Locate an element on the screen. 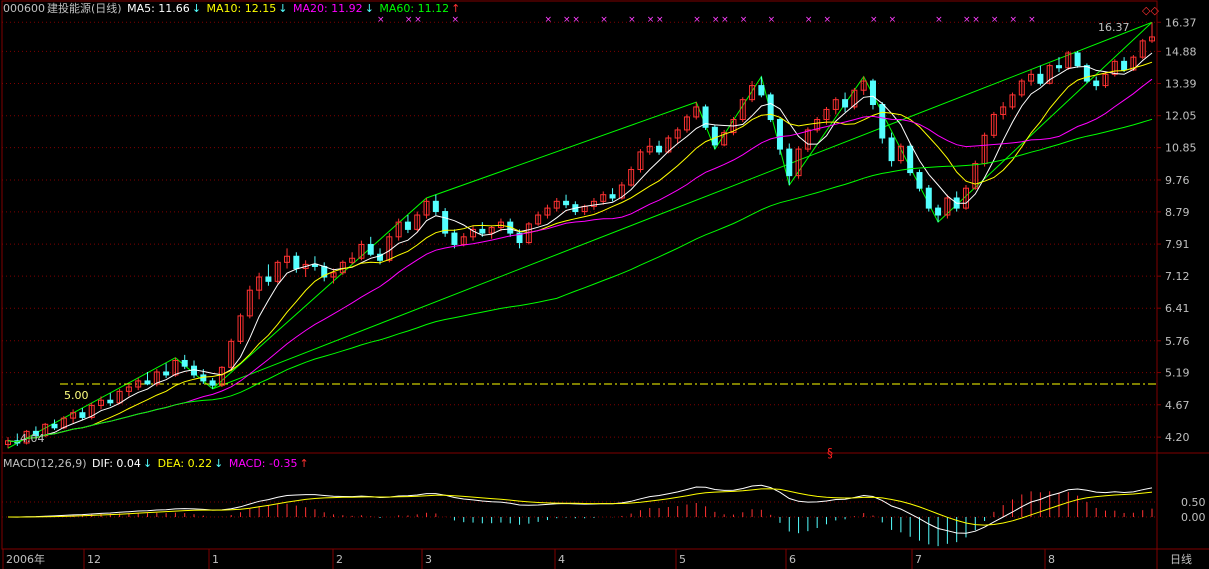 The width and height of the screenshot is (1209, 569). dea-line is located at coordinates (580, 507).